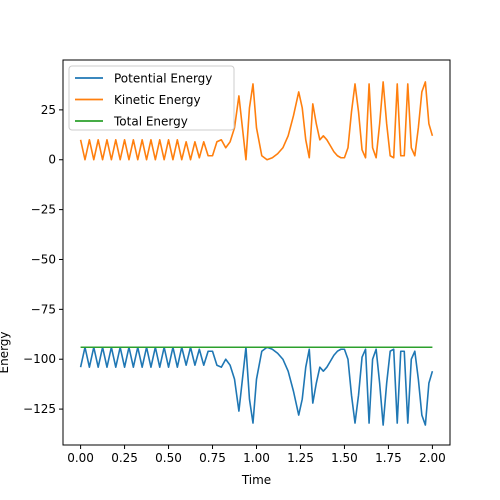 The width and height of the screenshot is (500, 500). What do you see at coordinates (157, 100) in the screenshot?
I see `legend-label: Kinetic Energy` at bounding box center [157, 100].